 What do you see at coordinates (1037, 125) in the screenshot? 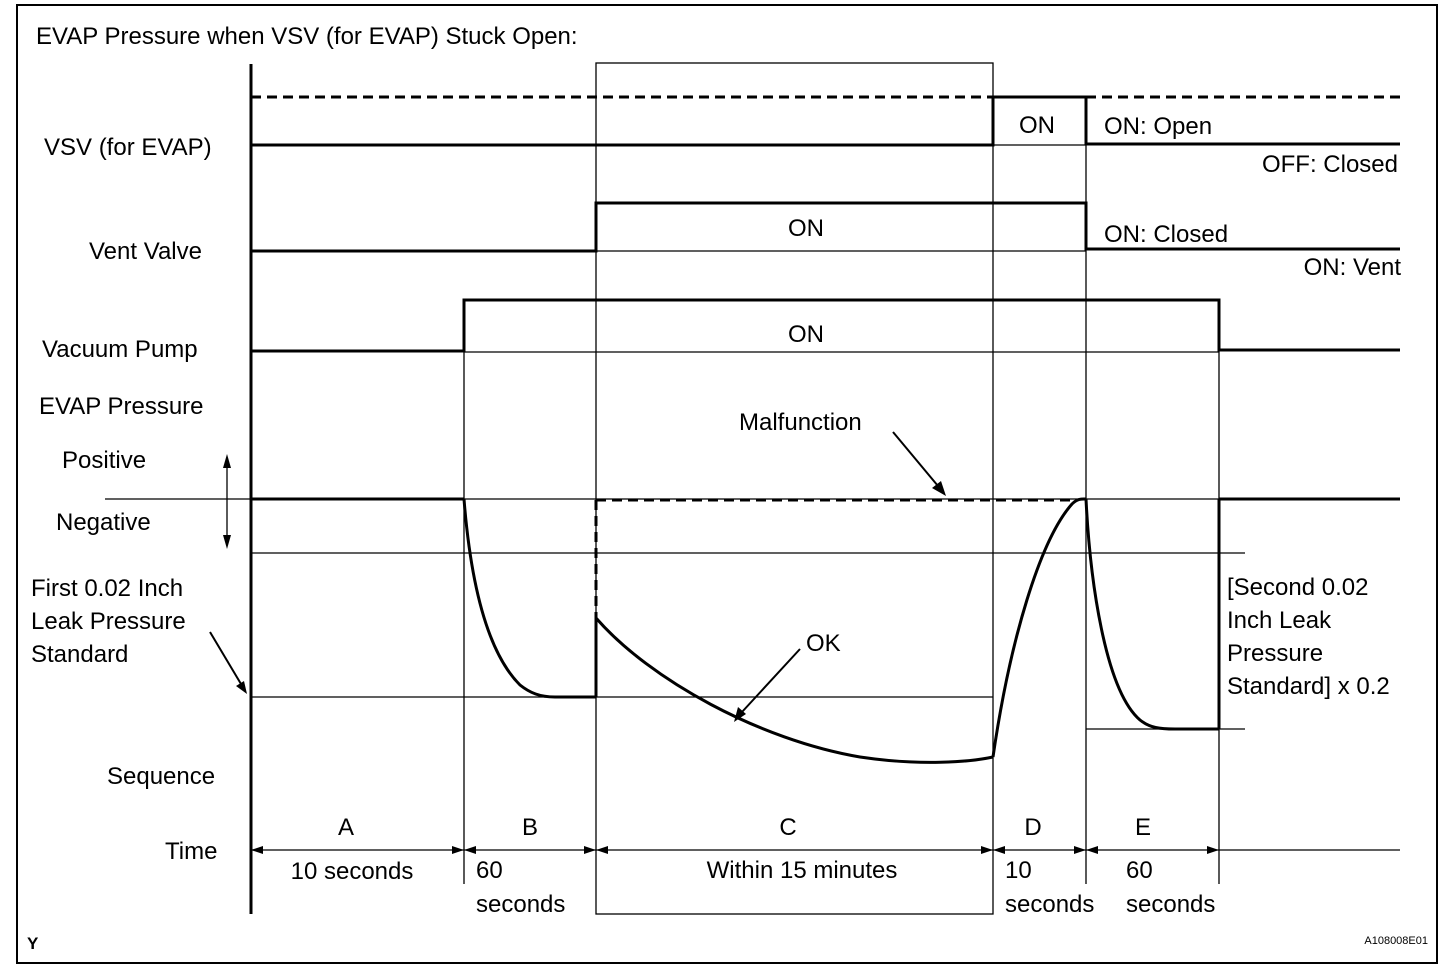
I see `vsv-on-label: ON` at bounding box center [1037, 125].